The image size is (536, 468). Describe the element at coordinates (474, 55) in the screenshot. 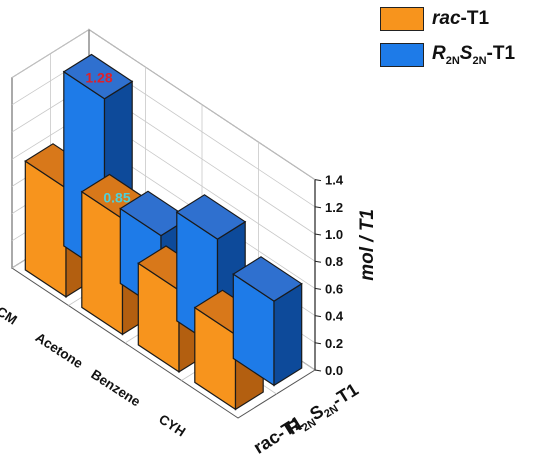

I see `legend-label-r2ns2n-t1: R2NS2N-T1` at that location.